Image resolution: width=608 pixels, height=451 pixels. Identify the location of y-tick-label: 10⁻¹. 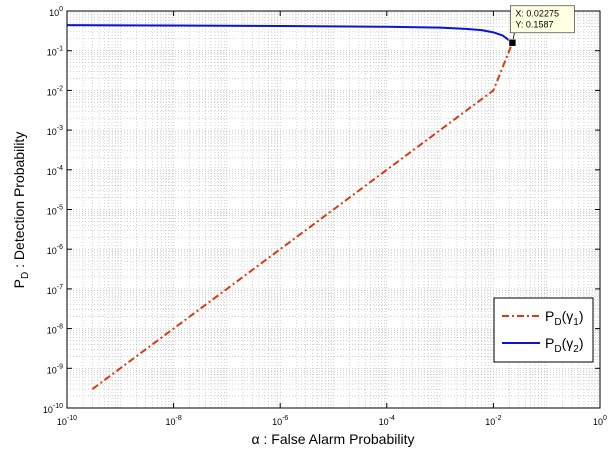
(55, 52).